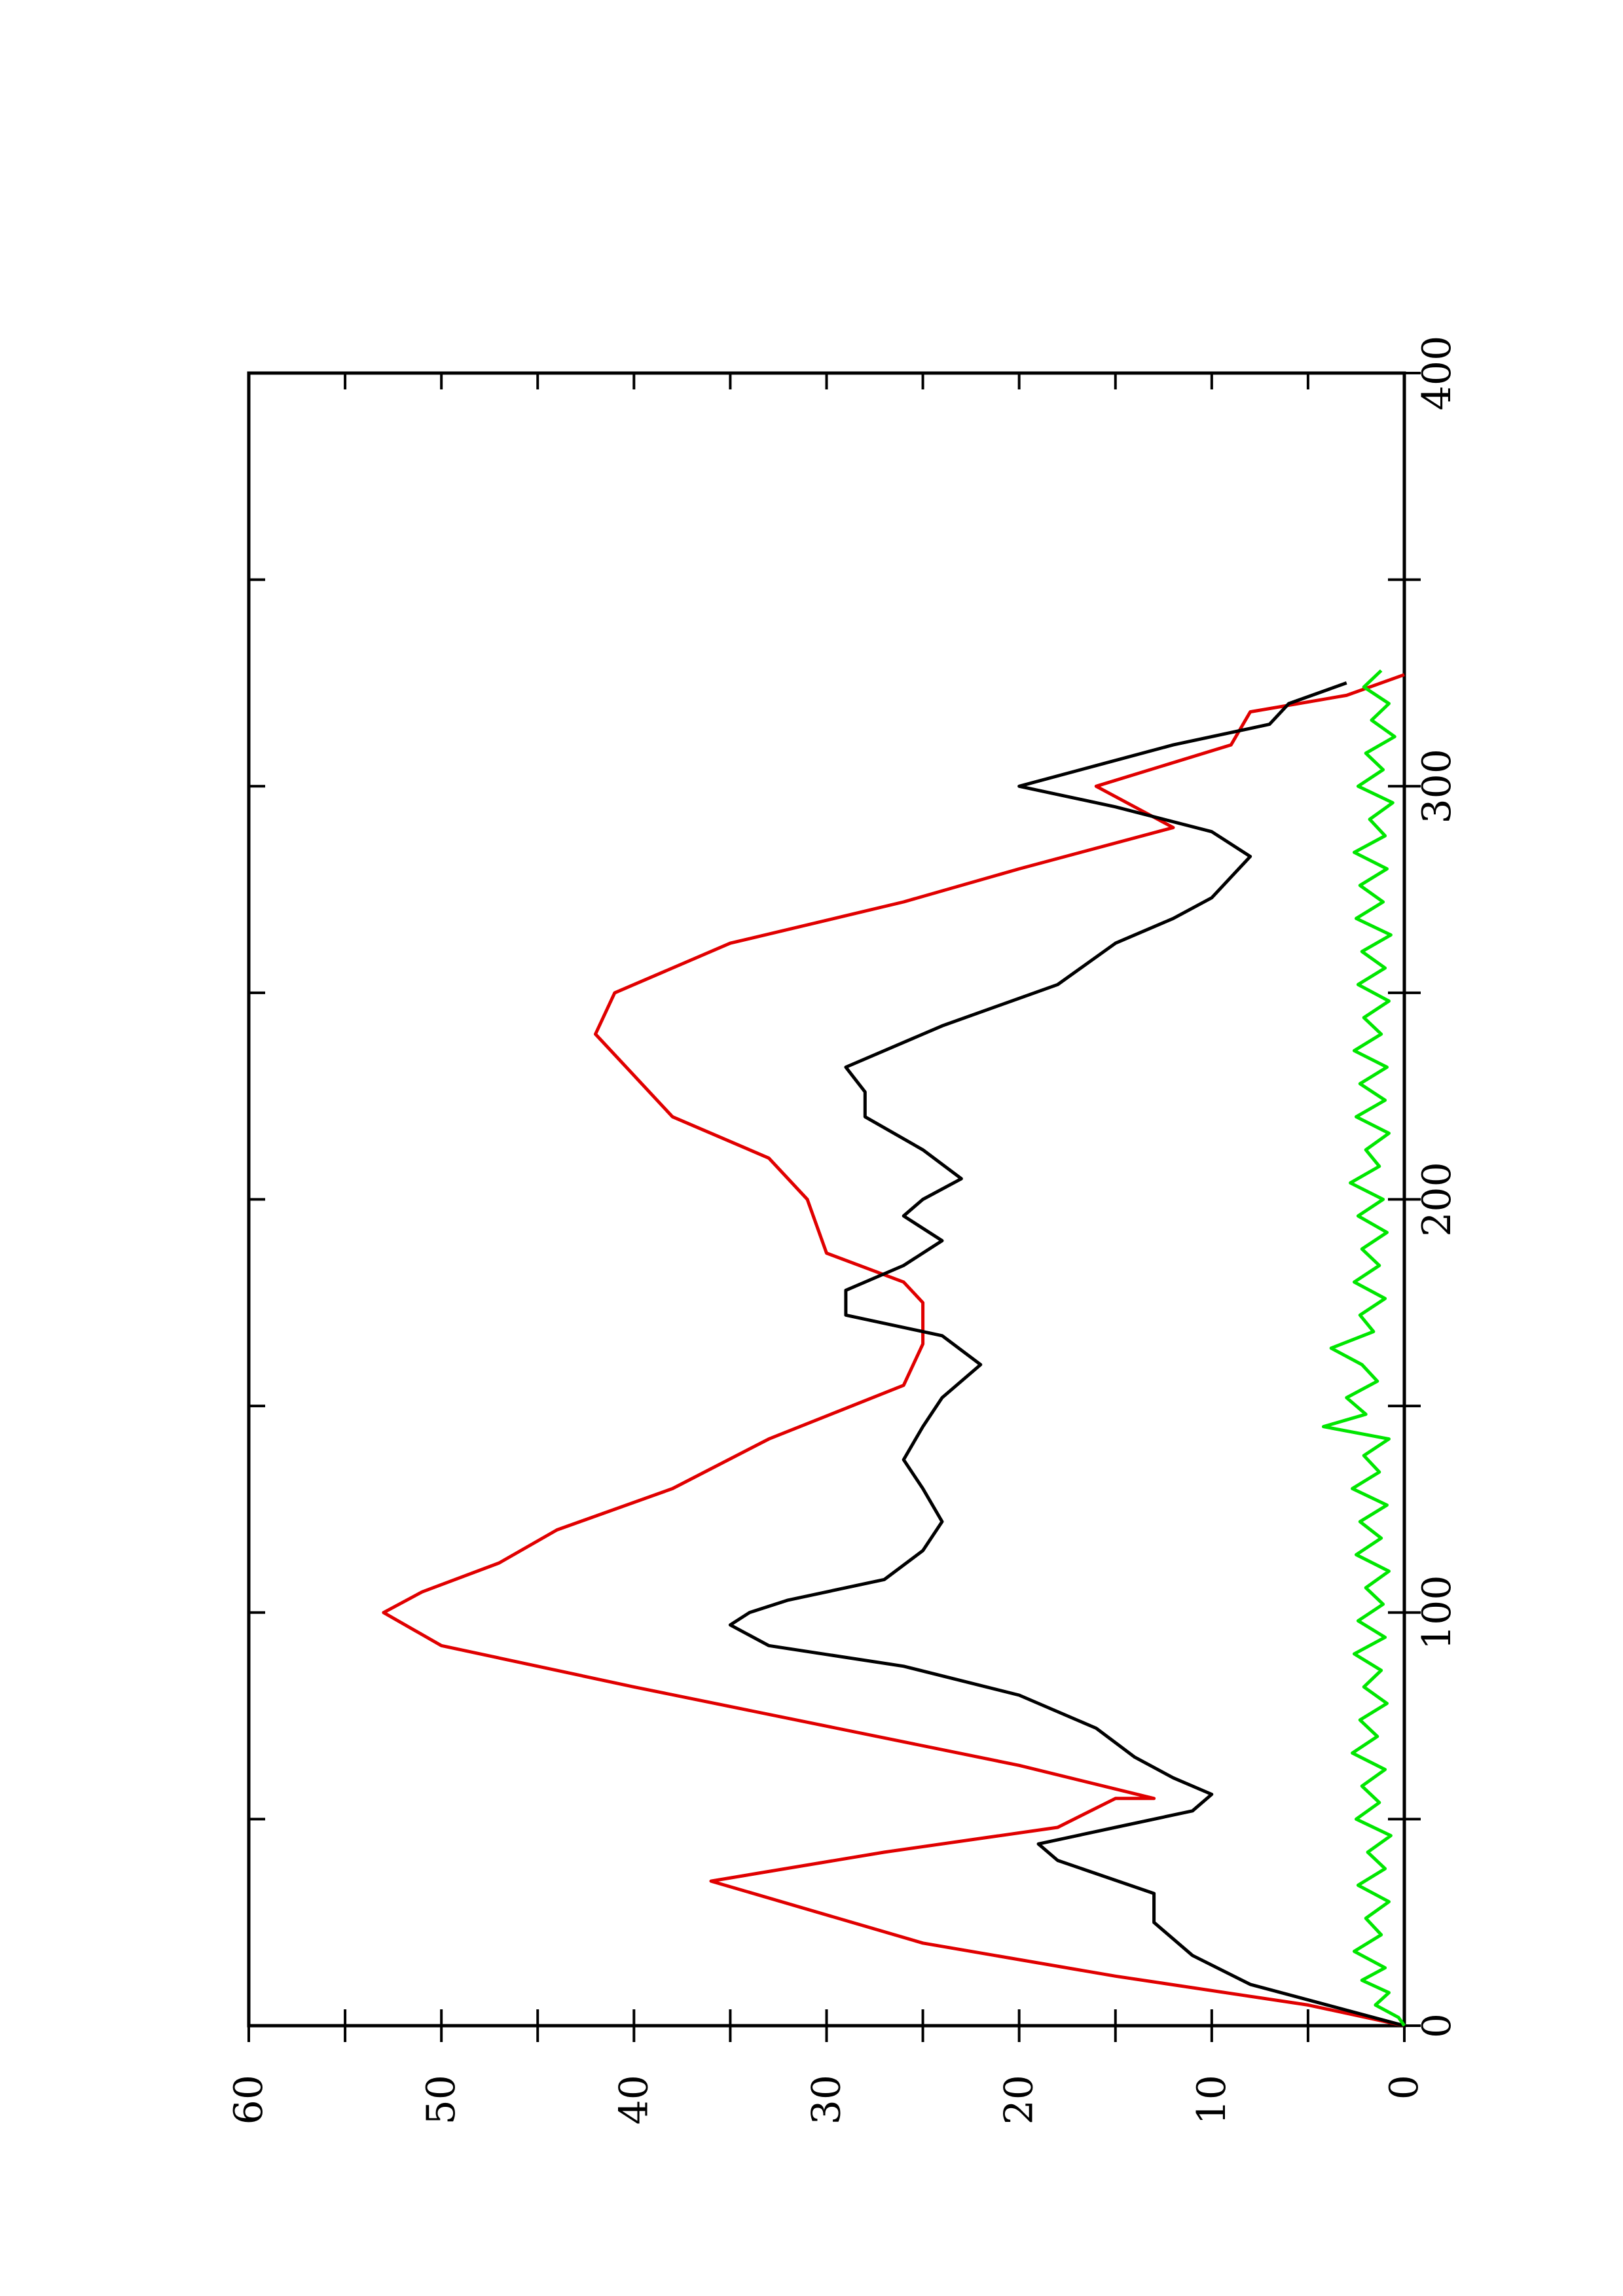 This screenshot has width=1623, height=2296. I want to click on x-tick-label: 0, so click(1437, 2025).